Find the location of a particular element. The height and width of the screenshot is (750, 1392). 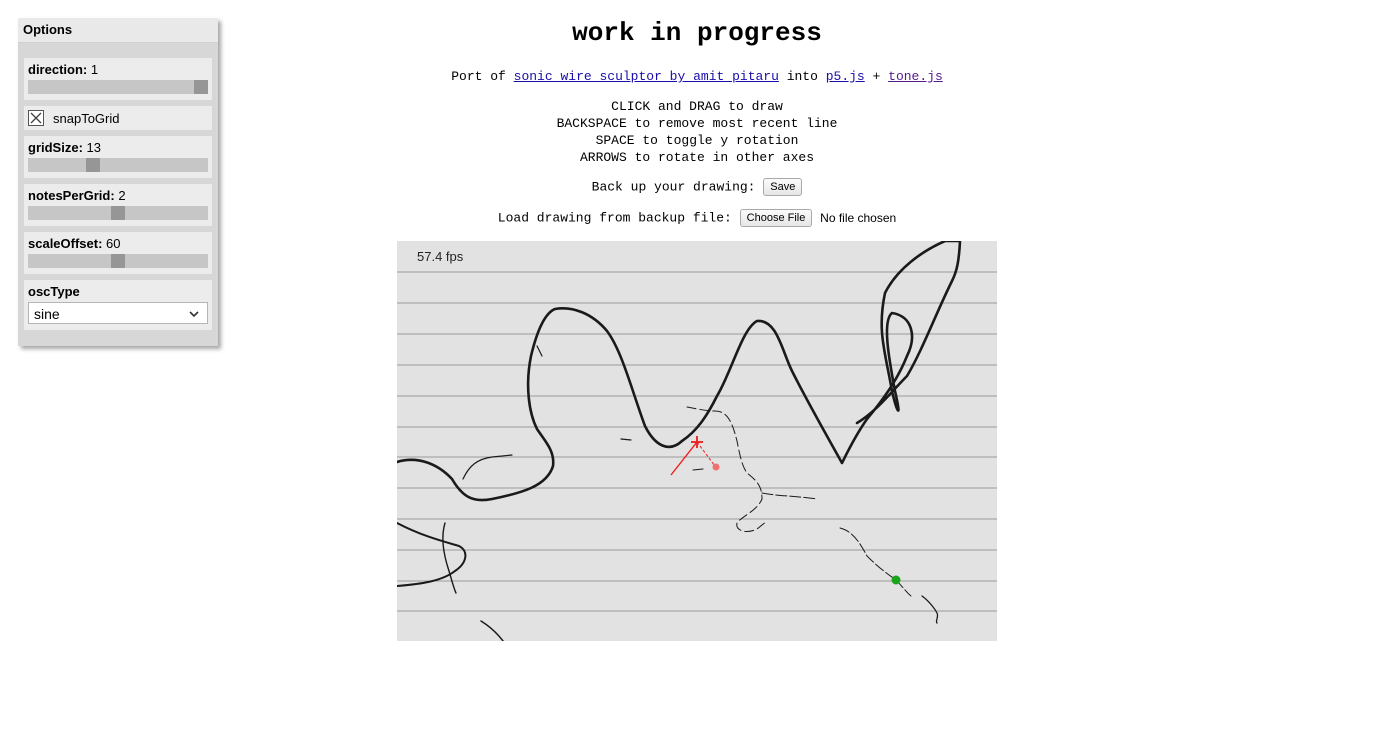

direction-slider-thumb is located at coordinates (201, 87).